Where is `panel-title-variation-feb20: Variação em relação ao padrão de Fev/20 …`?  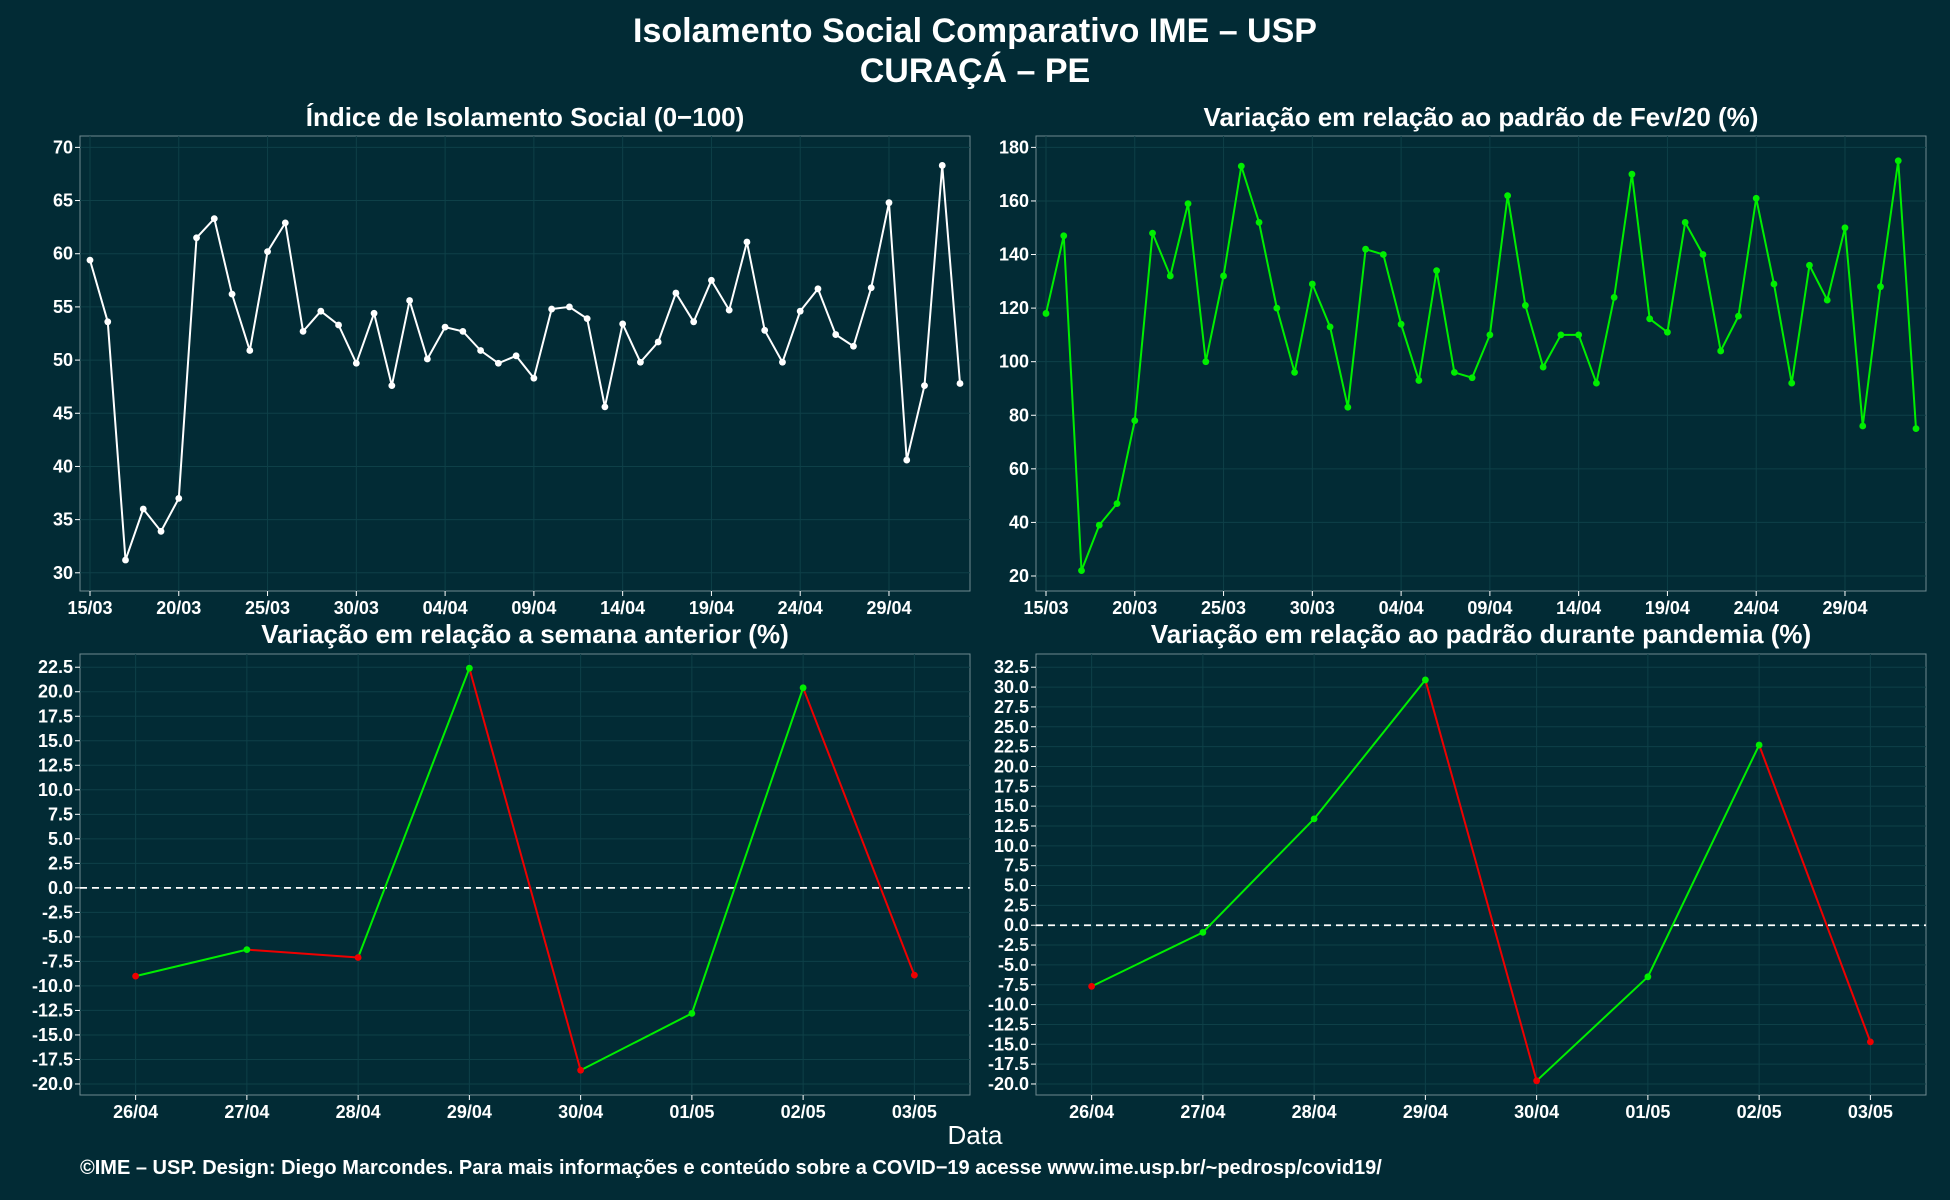
panel-title-variation-feb20: Variação em relação ao padrão de Fev/20 … is located at coordinates (1481, 117).